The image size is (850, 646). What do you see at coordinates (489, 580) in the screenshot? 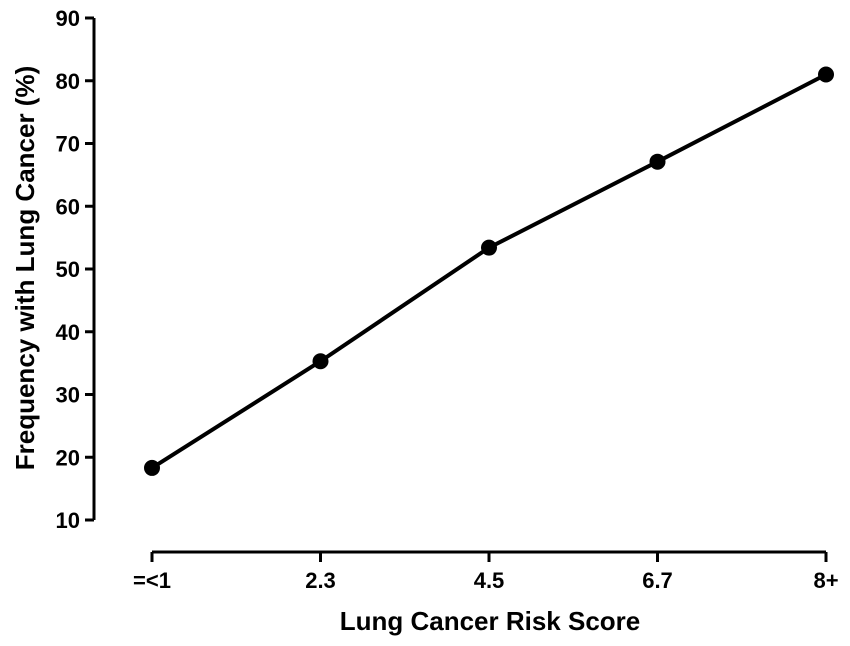
I see `x-tick-label: 4.5` at bounding box center [489, 580].